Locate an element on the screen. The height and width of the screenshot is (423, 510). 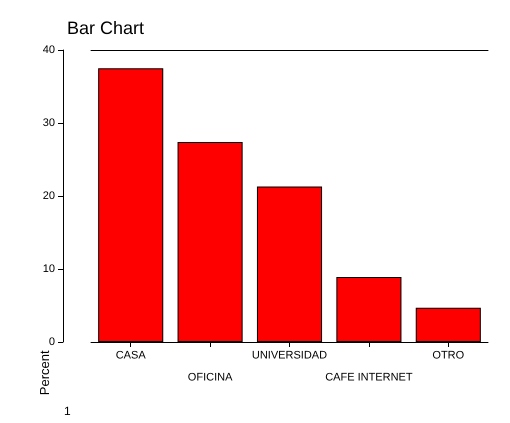
y-tick-label: 30 is located at coordinates (48, 123).